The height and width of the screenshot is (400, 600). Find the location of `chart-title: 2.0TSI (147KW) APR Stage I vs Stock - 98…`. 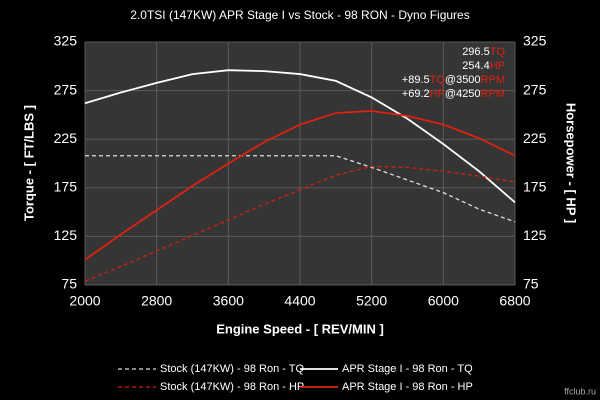

chart-title: 2.0TSI (147KW) APR Stage I vs Stock - 98… is located at coordinates (299, 15).